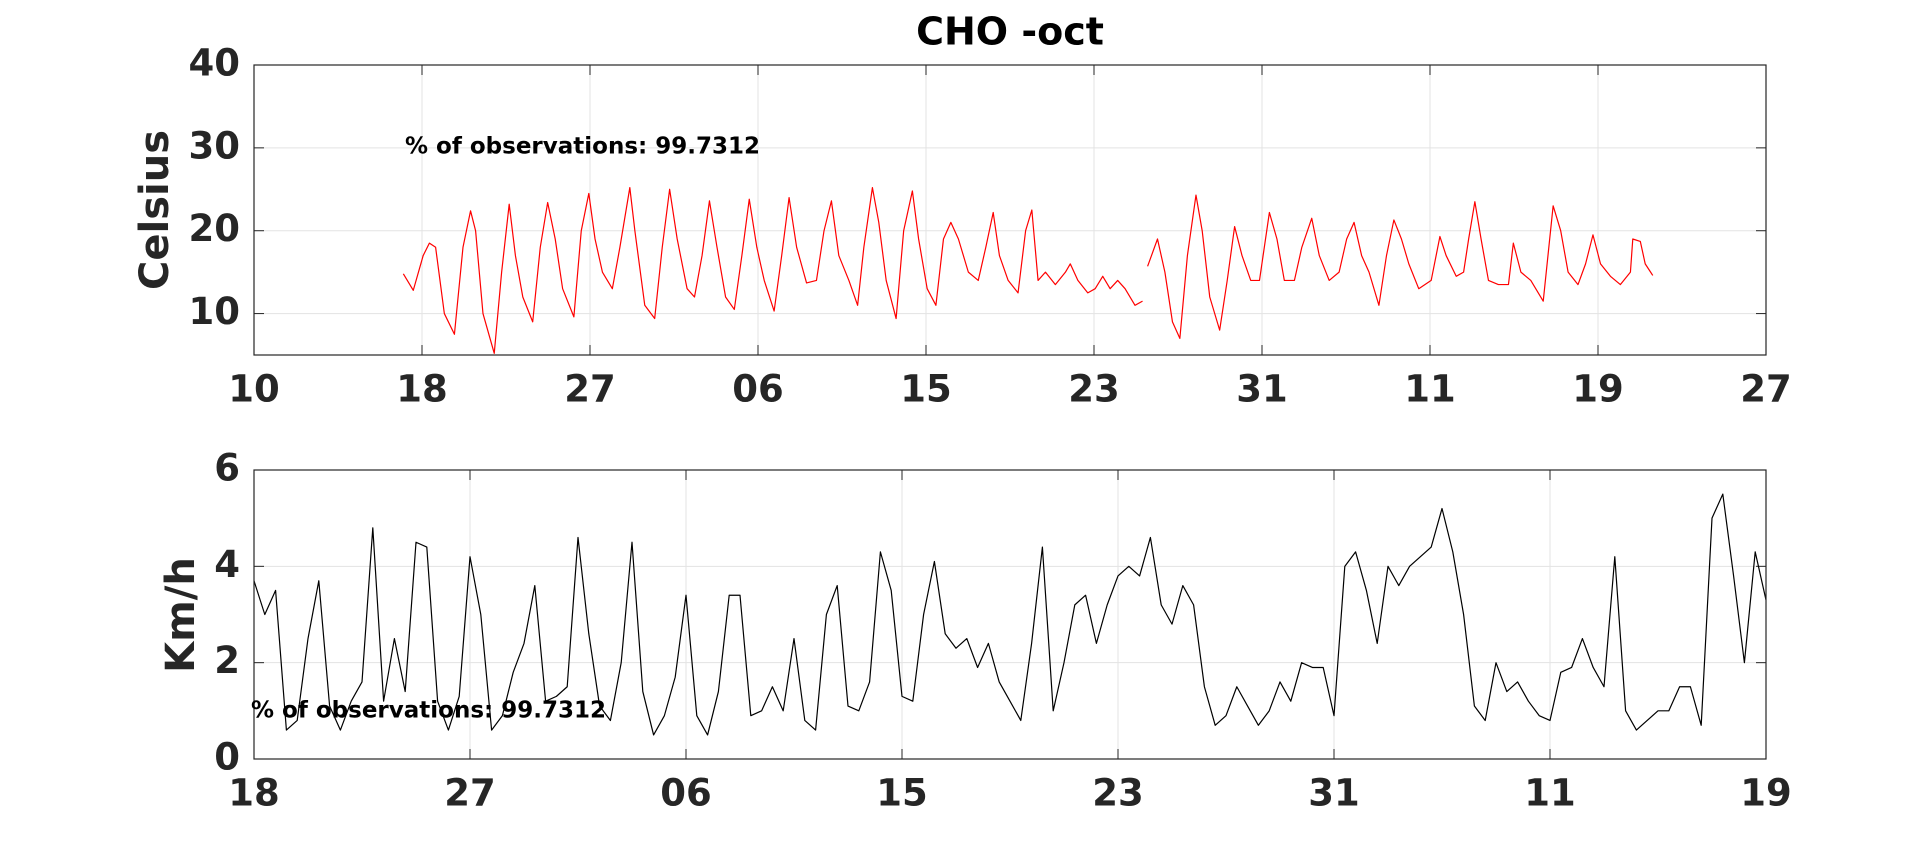 Image resolution: width=1923 pixels, height=841 pixels. Describe the element at coordinates (227, 757) in the screenshot. I see `y-tick-label: 0` at that location.